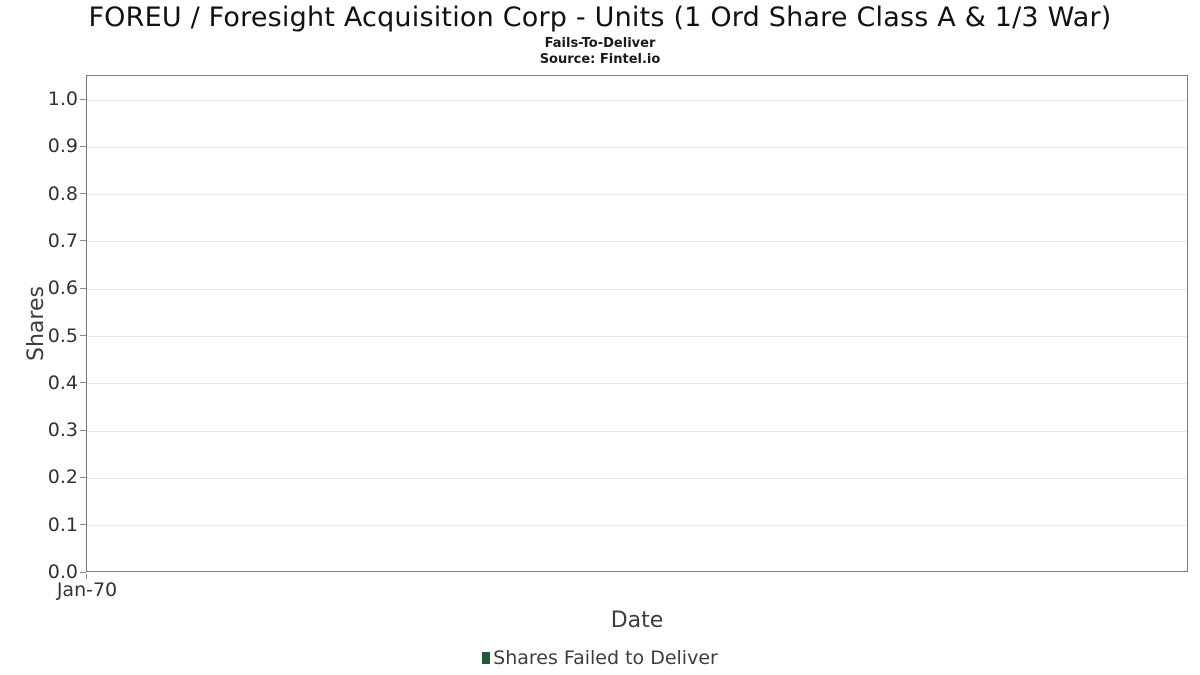 This screenshot has height=675, width=1200. I want to click on y-tick-label: 0.6, so click(62, 288).